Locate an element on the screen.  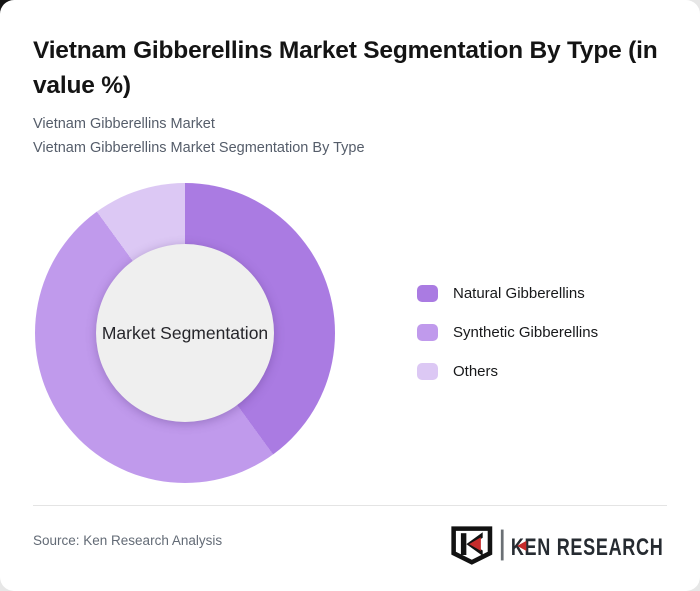
legend-label-natural: Natural Gibberellins is located at coordinates (519, 293).